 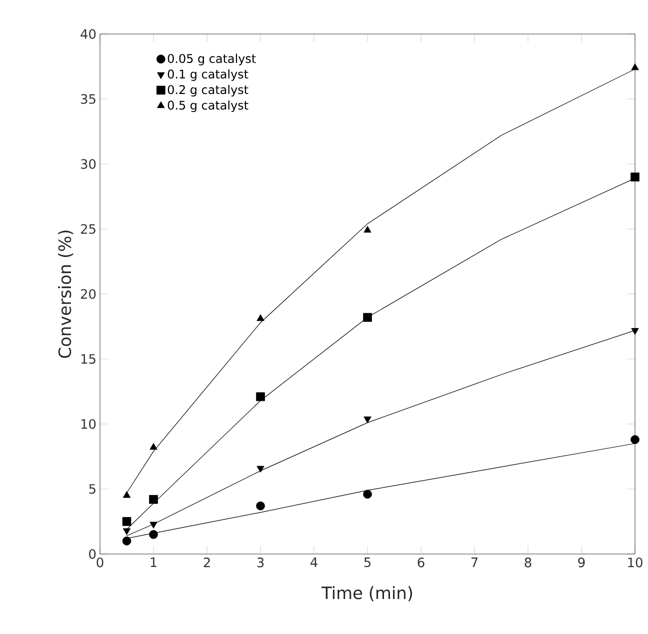 I want to click on y-tick-label: 15, so click(x=88, y=359).